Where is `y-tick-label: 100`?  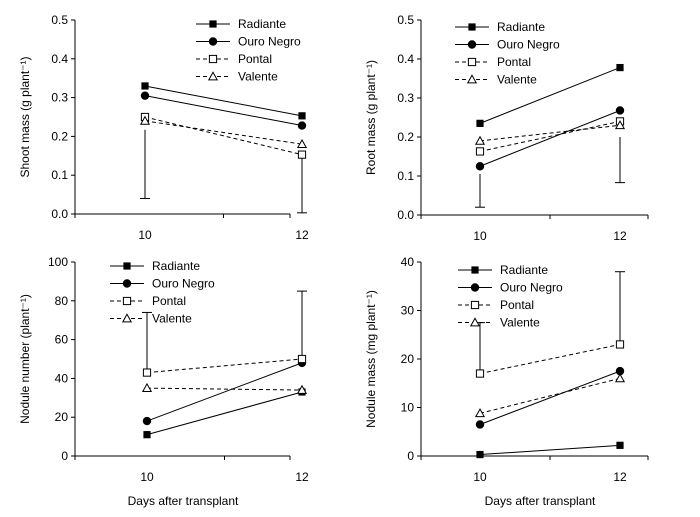
y-tick-label: 100 is located at coordinates (58, 262).